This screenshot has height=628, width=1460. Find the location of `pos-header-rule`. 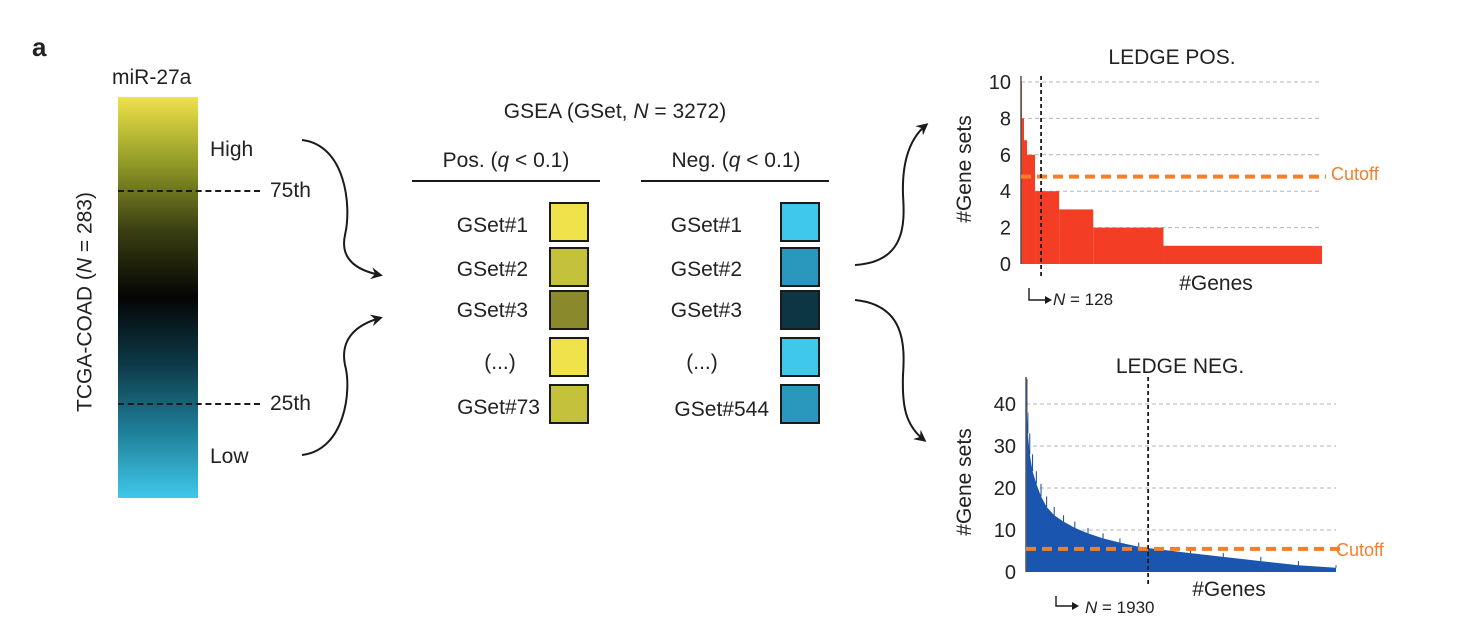

pos-header-rule is located at coordinates (506, 181).